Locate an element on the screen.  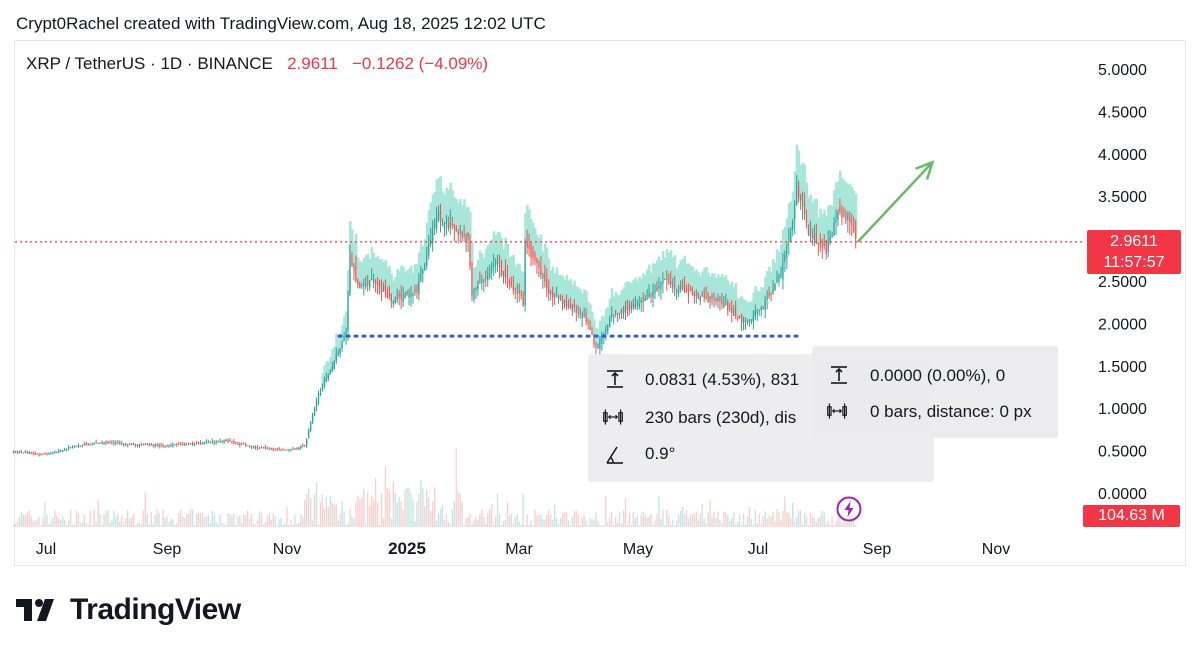
price-change-value: −0.1262 (−4.09%) is located at coordinates (420, 63).